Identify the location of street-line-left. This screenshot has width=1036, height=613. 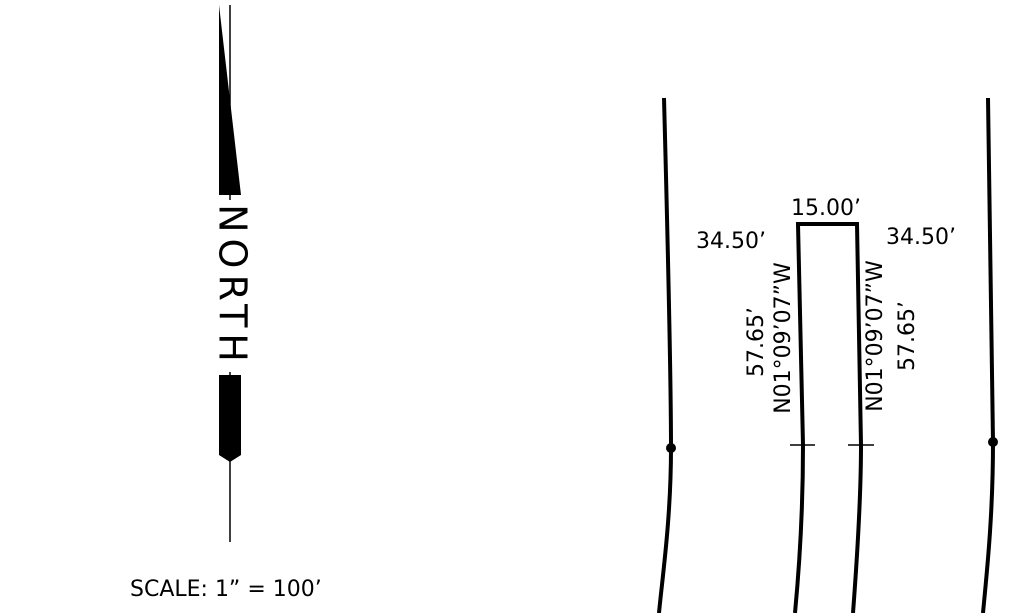
(665, 355).